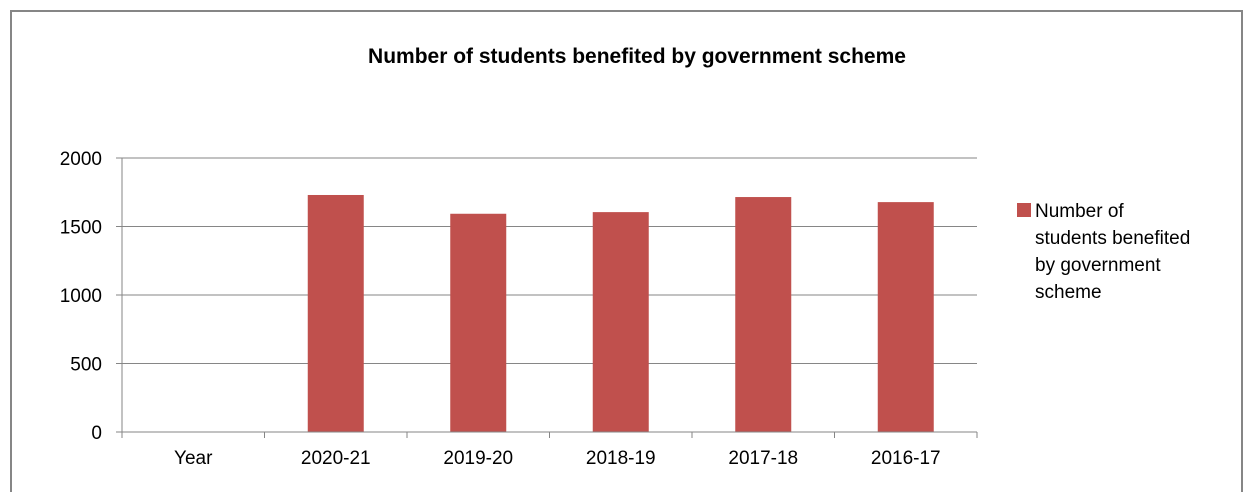 The width and height of the screenshot is (1245, 494). Describe the element at coordinates (478, 458) in the screenshot. I see `x-tick-label: 2019-20` at that location.